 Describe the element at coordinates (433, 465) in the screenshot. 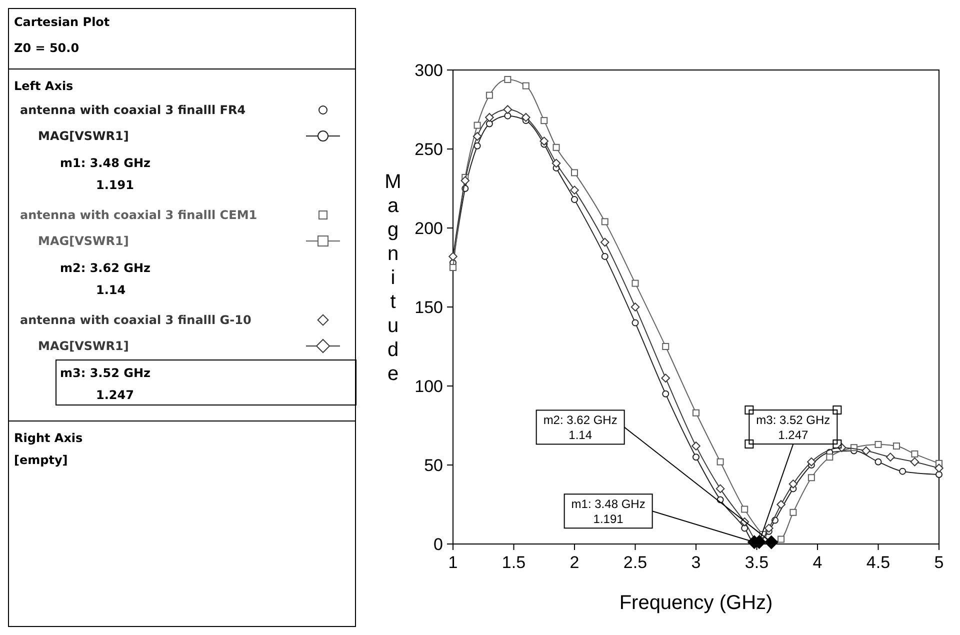

I see `y-tick-label: 50` at that location.